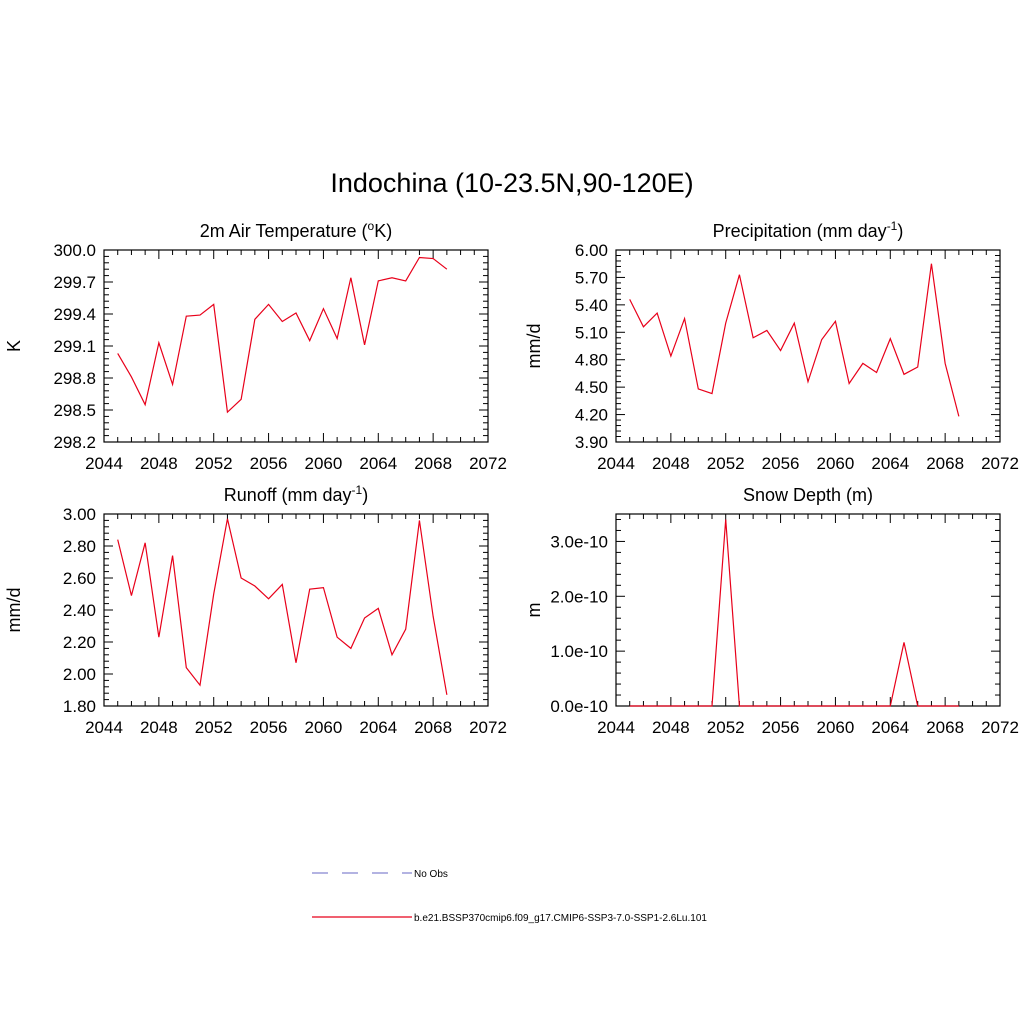 The width and height of the screenshot is (1024, 1029). Describe the element at coordinates (79, 642) in the screenshot. I see `y-tick-label: 2.20` at that location.